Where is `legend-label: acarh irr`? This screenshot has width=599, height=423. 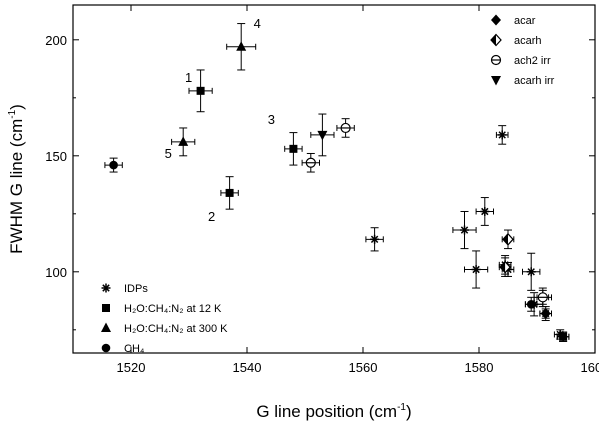 legend-label: acarh irr is located at coordinates (534, 81).